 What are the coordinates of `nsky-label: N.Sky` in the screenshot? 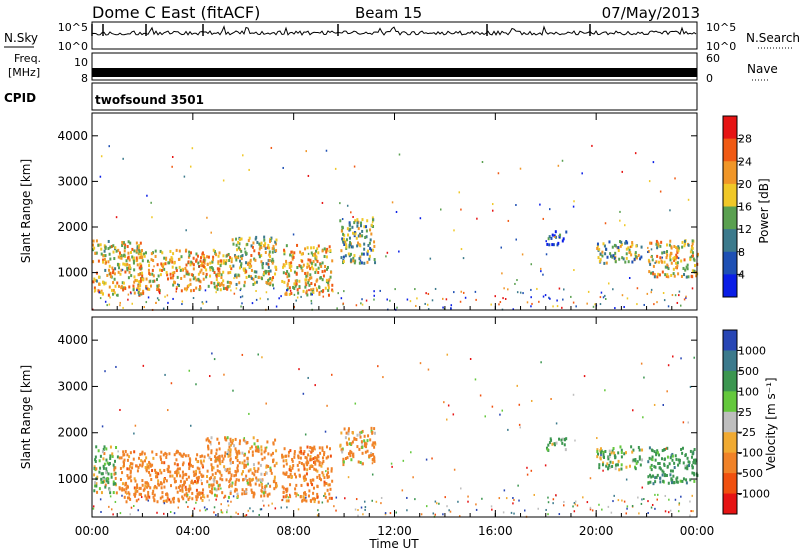 It's located at (21, 38).